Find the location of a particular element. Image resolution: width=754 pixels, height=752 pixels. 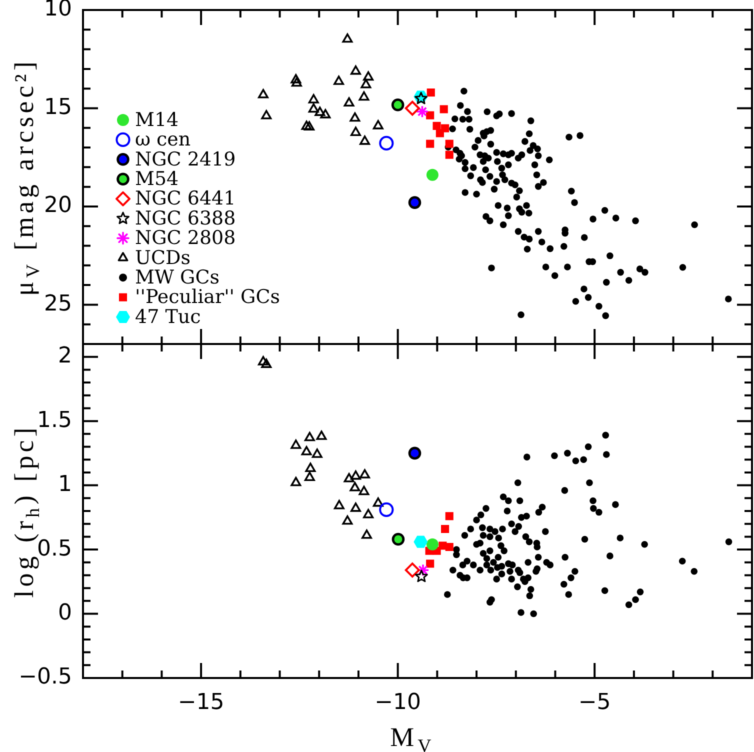

legend-label: M54 is located at coordinates (157, 179).